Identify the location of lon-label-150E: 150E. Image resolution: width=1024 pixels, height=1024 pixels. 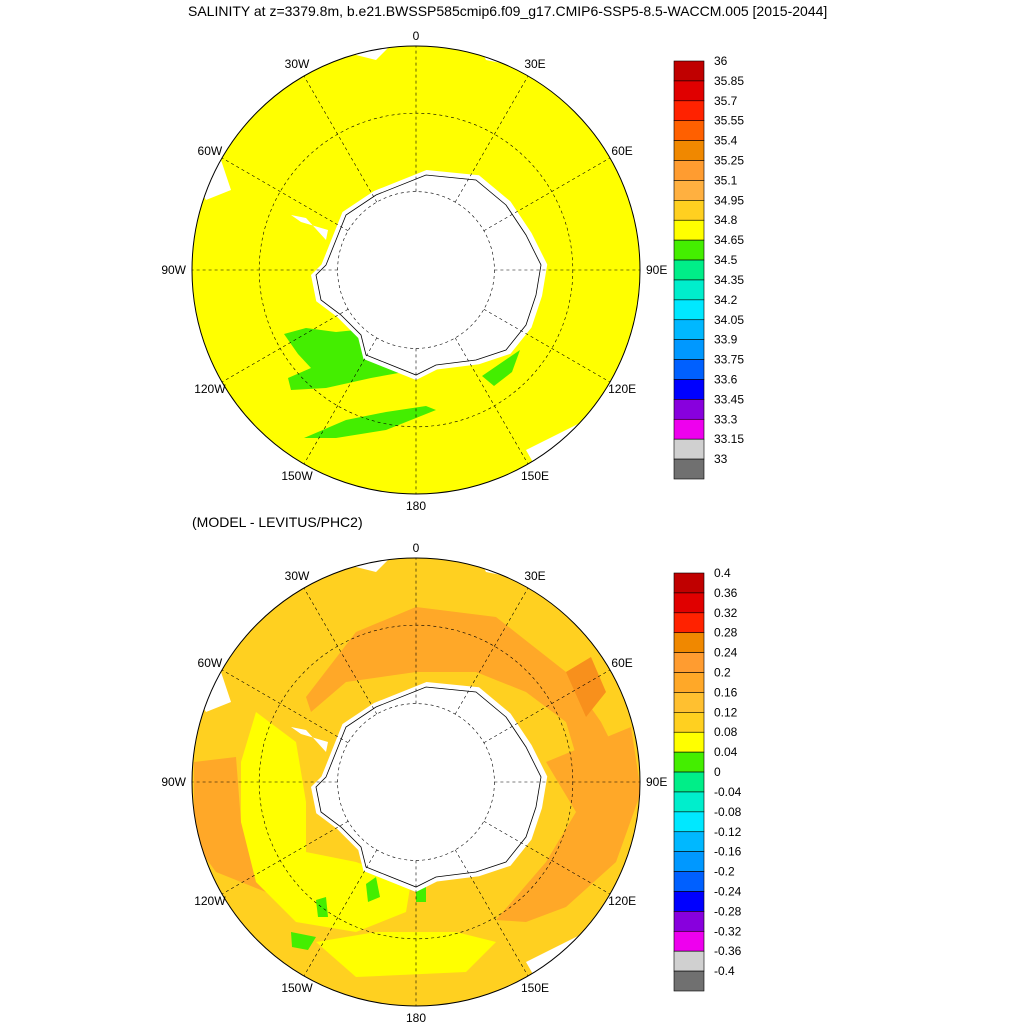
(535, 476).